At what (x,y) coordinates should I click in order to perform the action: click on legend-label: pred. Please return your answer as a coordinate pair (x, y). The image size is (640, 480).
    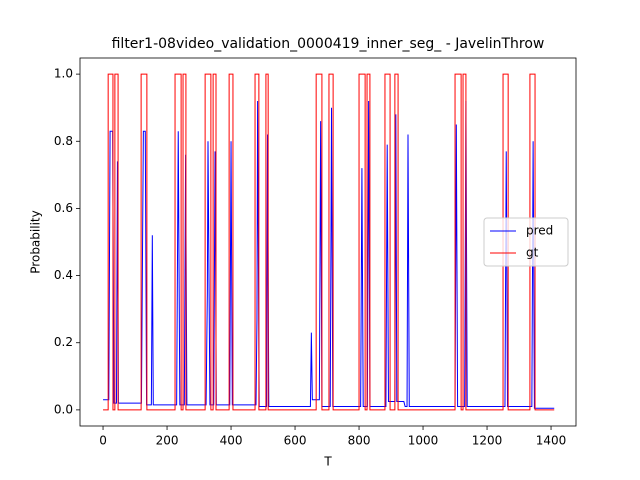
    Looking at the image, I should click on (539, 231).